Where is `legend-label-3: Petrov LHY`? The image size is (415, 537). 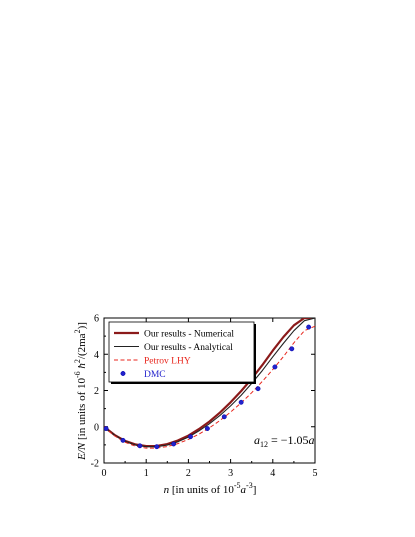 legend-label-3: Petrov LHY is located at coordinates (167, 362).